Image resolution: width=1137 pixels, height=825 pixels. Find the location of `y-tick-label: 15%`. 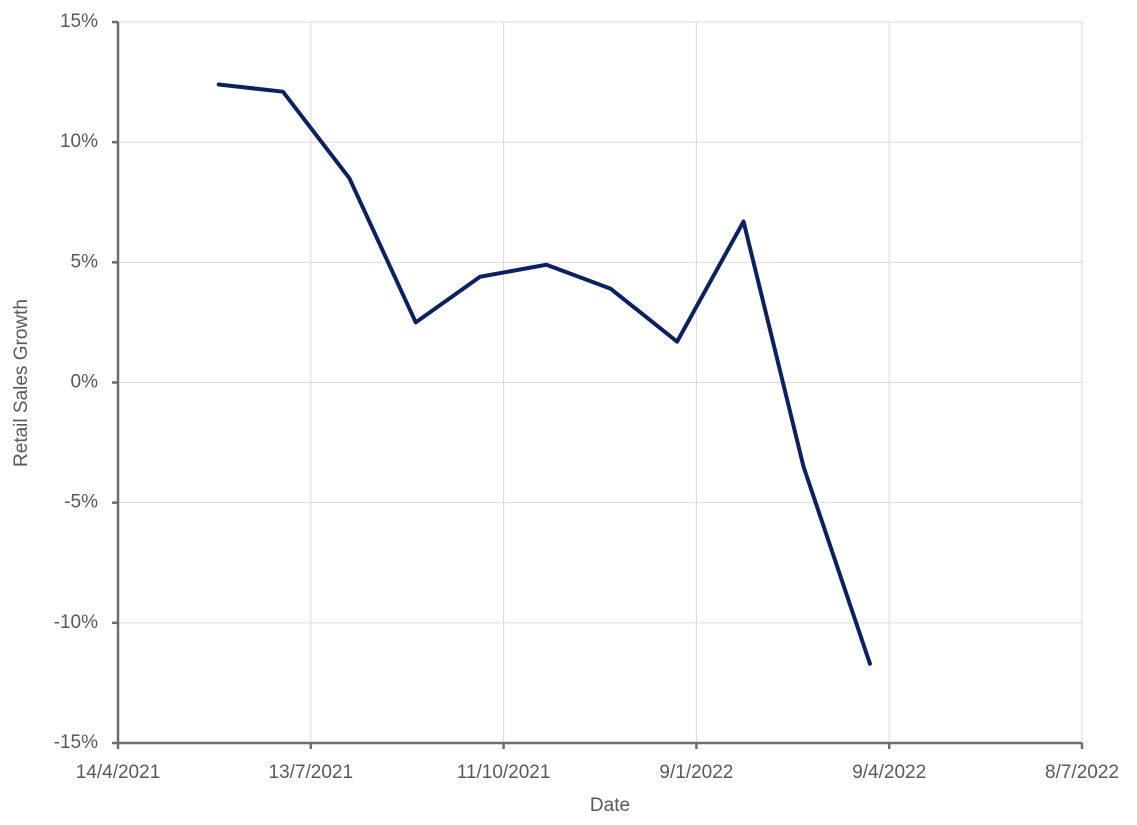

y-tick-label: 15% is located at coordinates (79, 21).